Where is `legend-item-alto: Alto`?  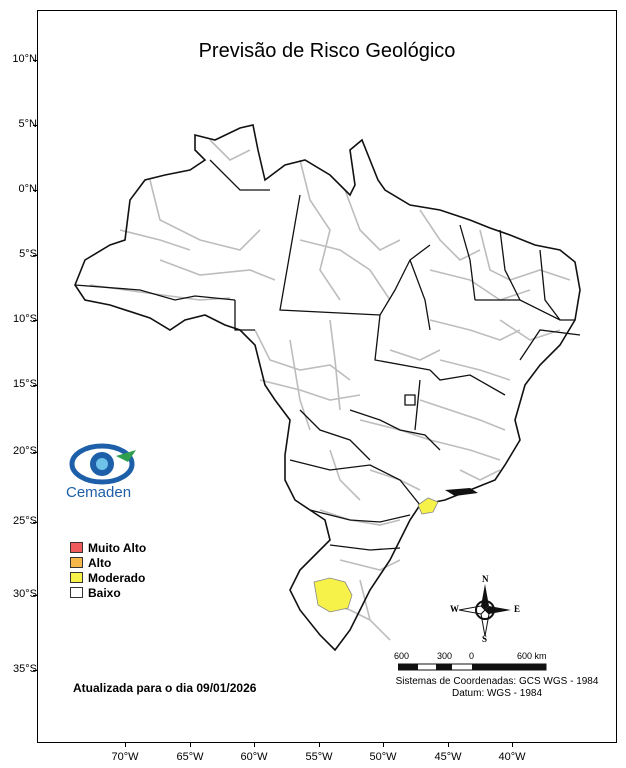 legend-item-alto: Alto is located at coordinates (108, 562).